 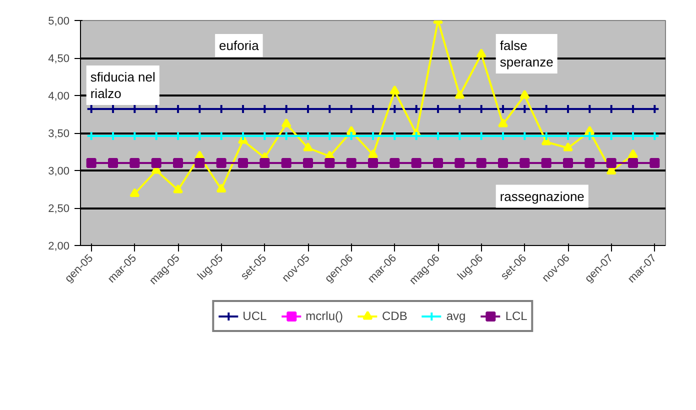 What do you see at coordinates (59, 22) in the screenshot?
I see `y-tick-label: 5,00` at bounding box center [59, 22].